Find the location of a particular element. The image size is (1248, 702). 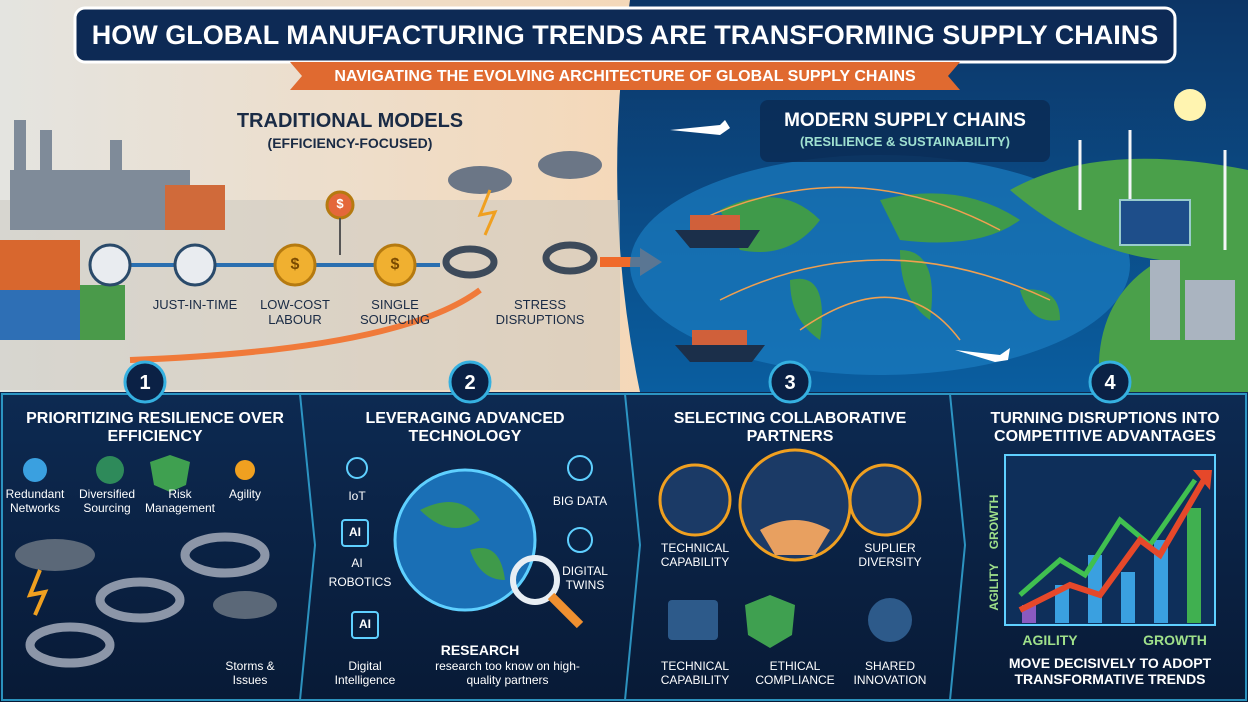

panel-item: Diversified Sourcing is located at coordinates (106, 501).